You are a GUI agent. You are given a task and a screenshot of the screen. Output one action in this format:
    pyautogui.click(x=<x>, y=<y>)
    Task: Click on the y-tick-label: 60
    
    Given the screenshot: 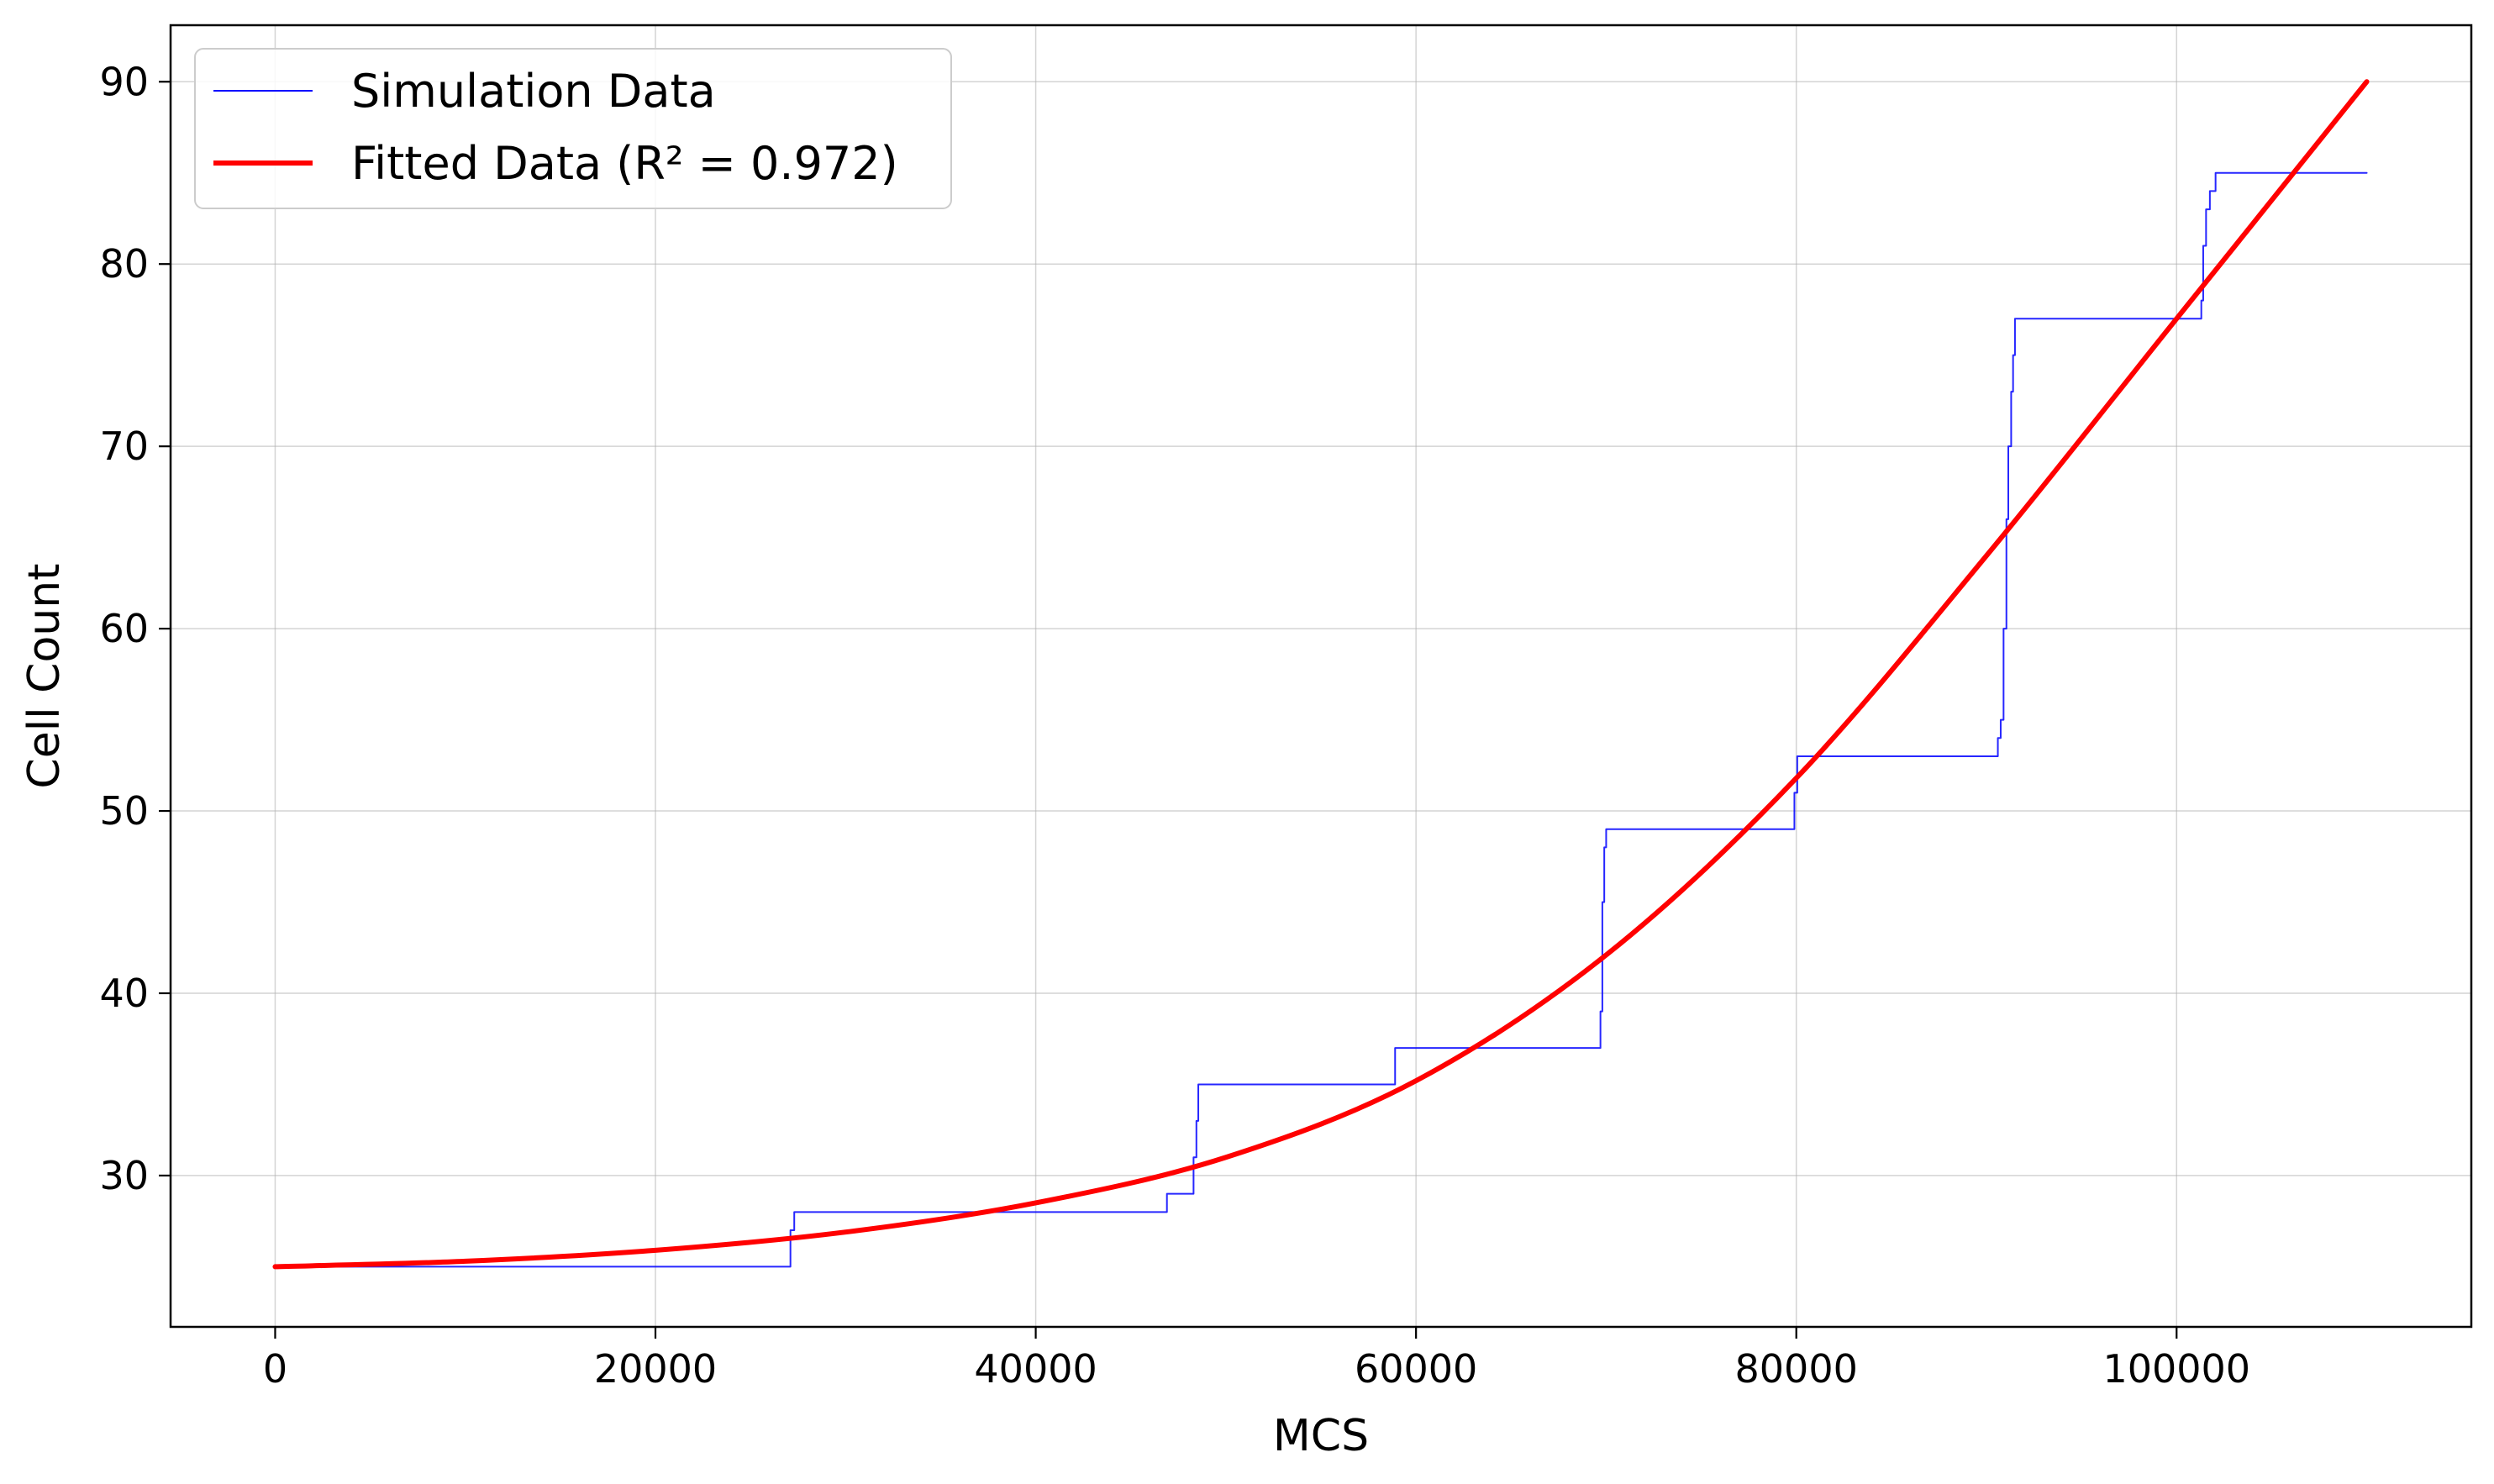 What is the action you would take?
    pyautogui.click(x=124, y=629)
    